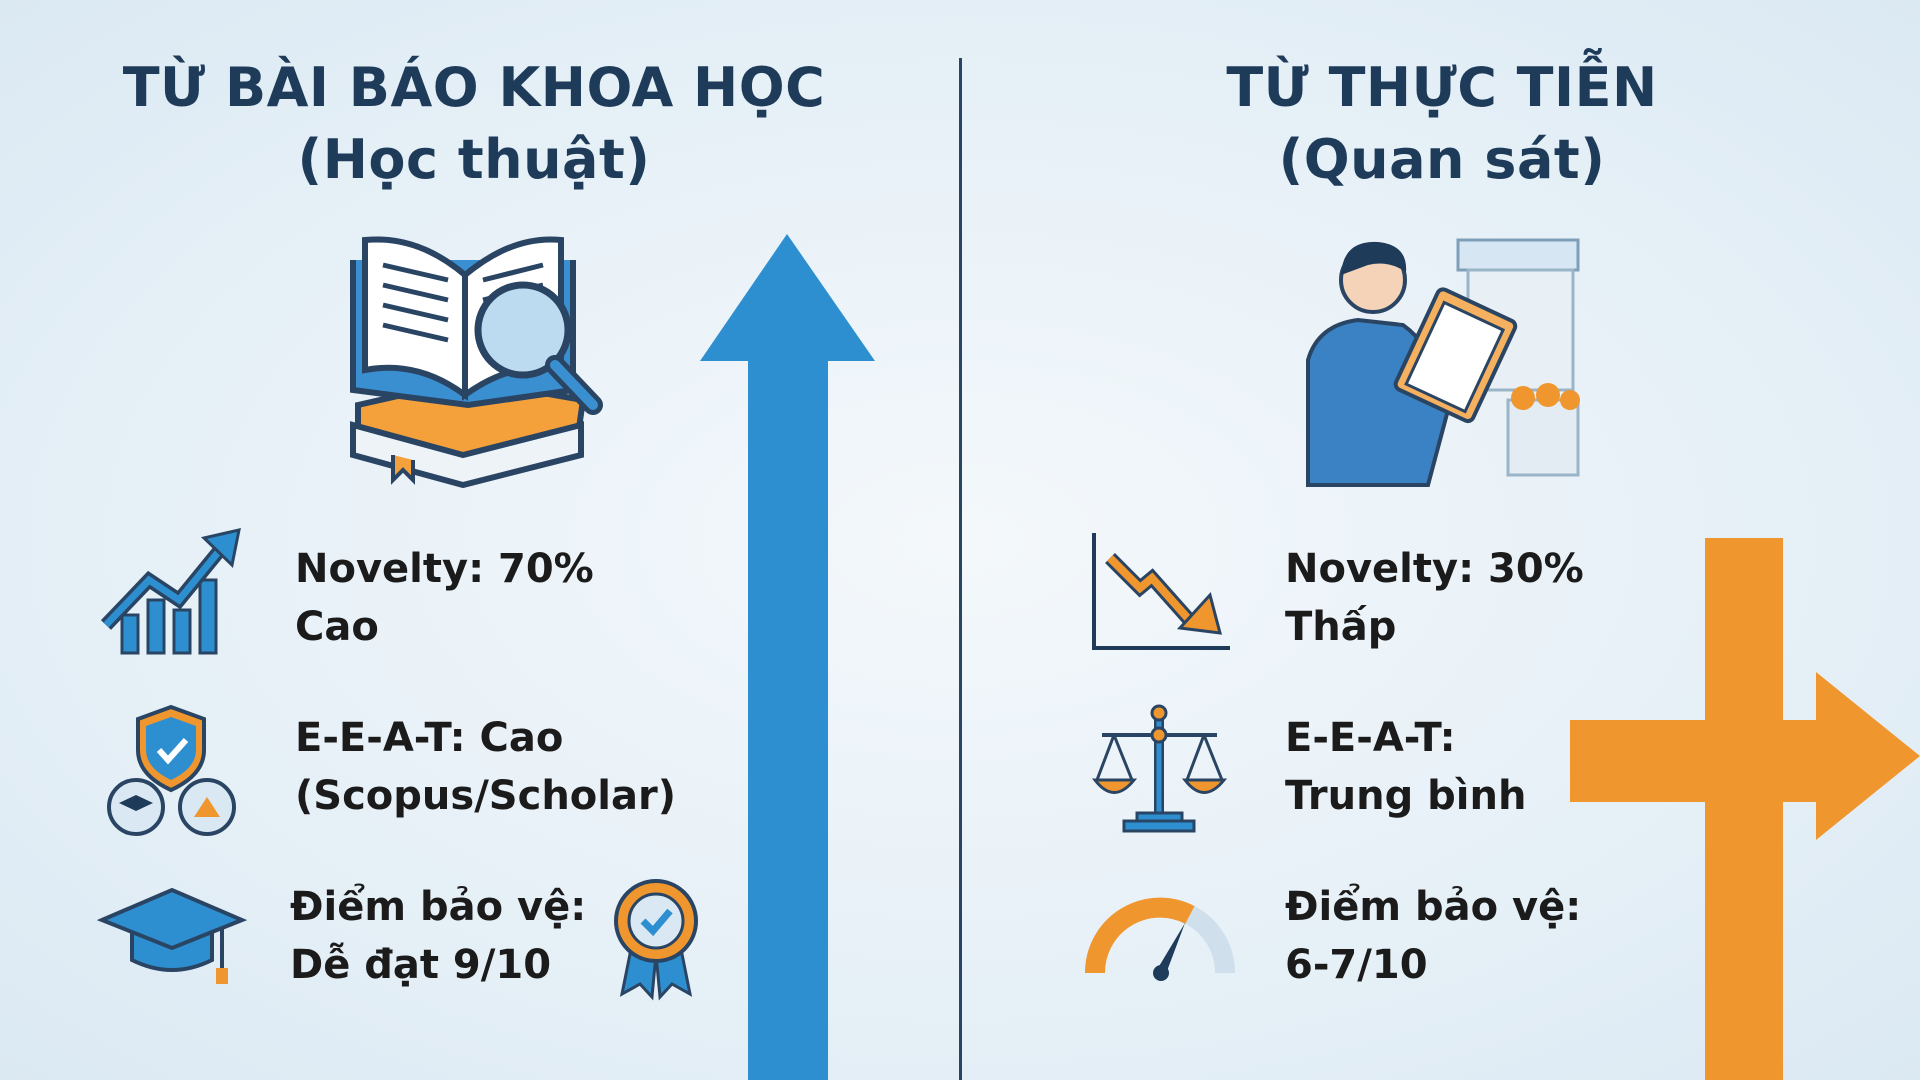 This screenshot has width=1920, height=1080. I want to click on left-novelty-value: Novelty: 70%, so click(444, 569).